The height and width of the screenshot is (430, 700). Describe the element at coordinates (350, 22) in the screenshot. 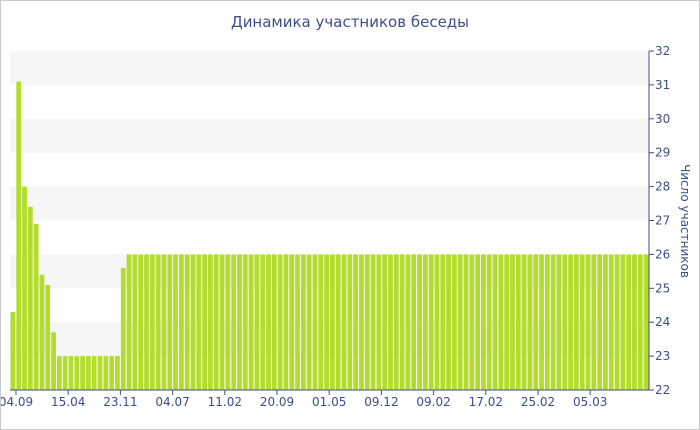

I see `chart-title: Динамика участников беседы` at that location.